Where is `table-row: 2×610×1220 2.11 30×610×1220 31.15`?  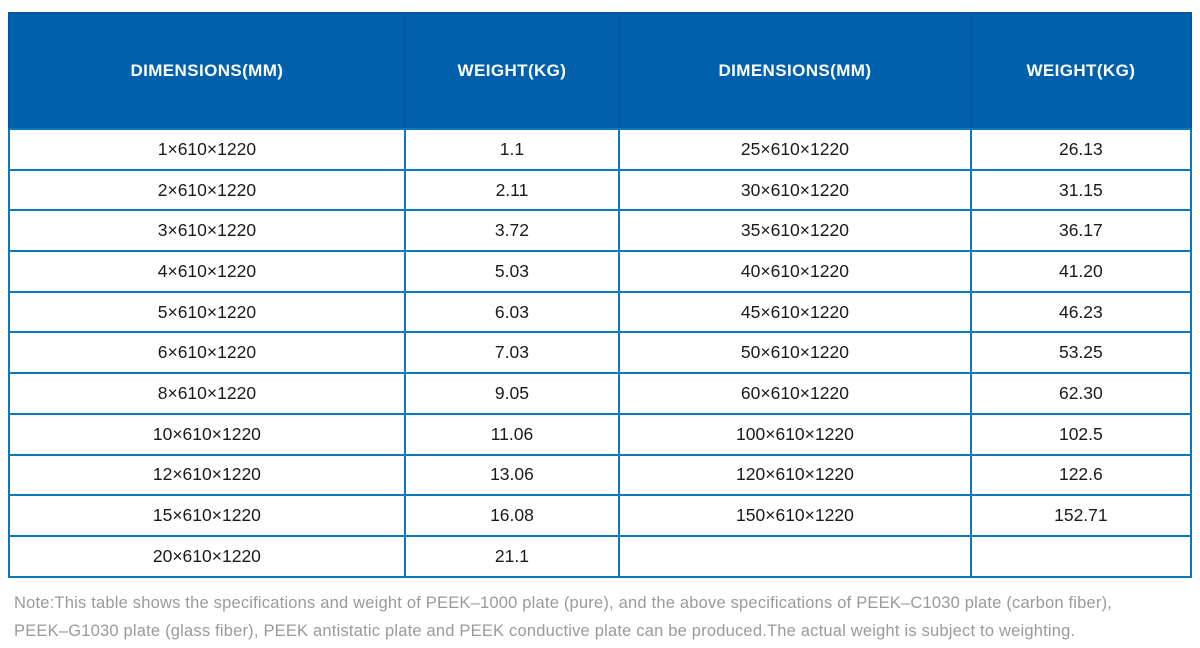 table-row: 2×610×1220 2.11 30×610×1220 31.15 is located at coordinates (600, 191).